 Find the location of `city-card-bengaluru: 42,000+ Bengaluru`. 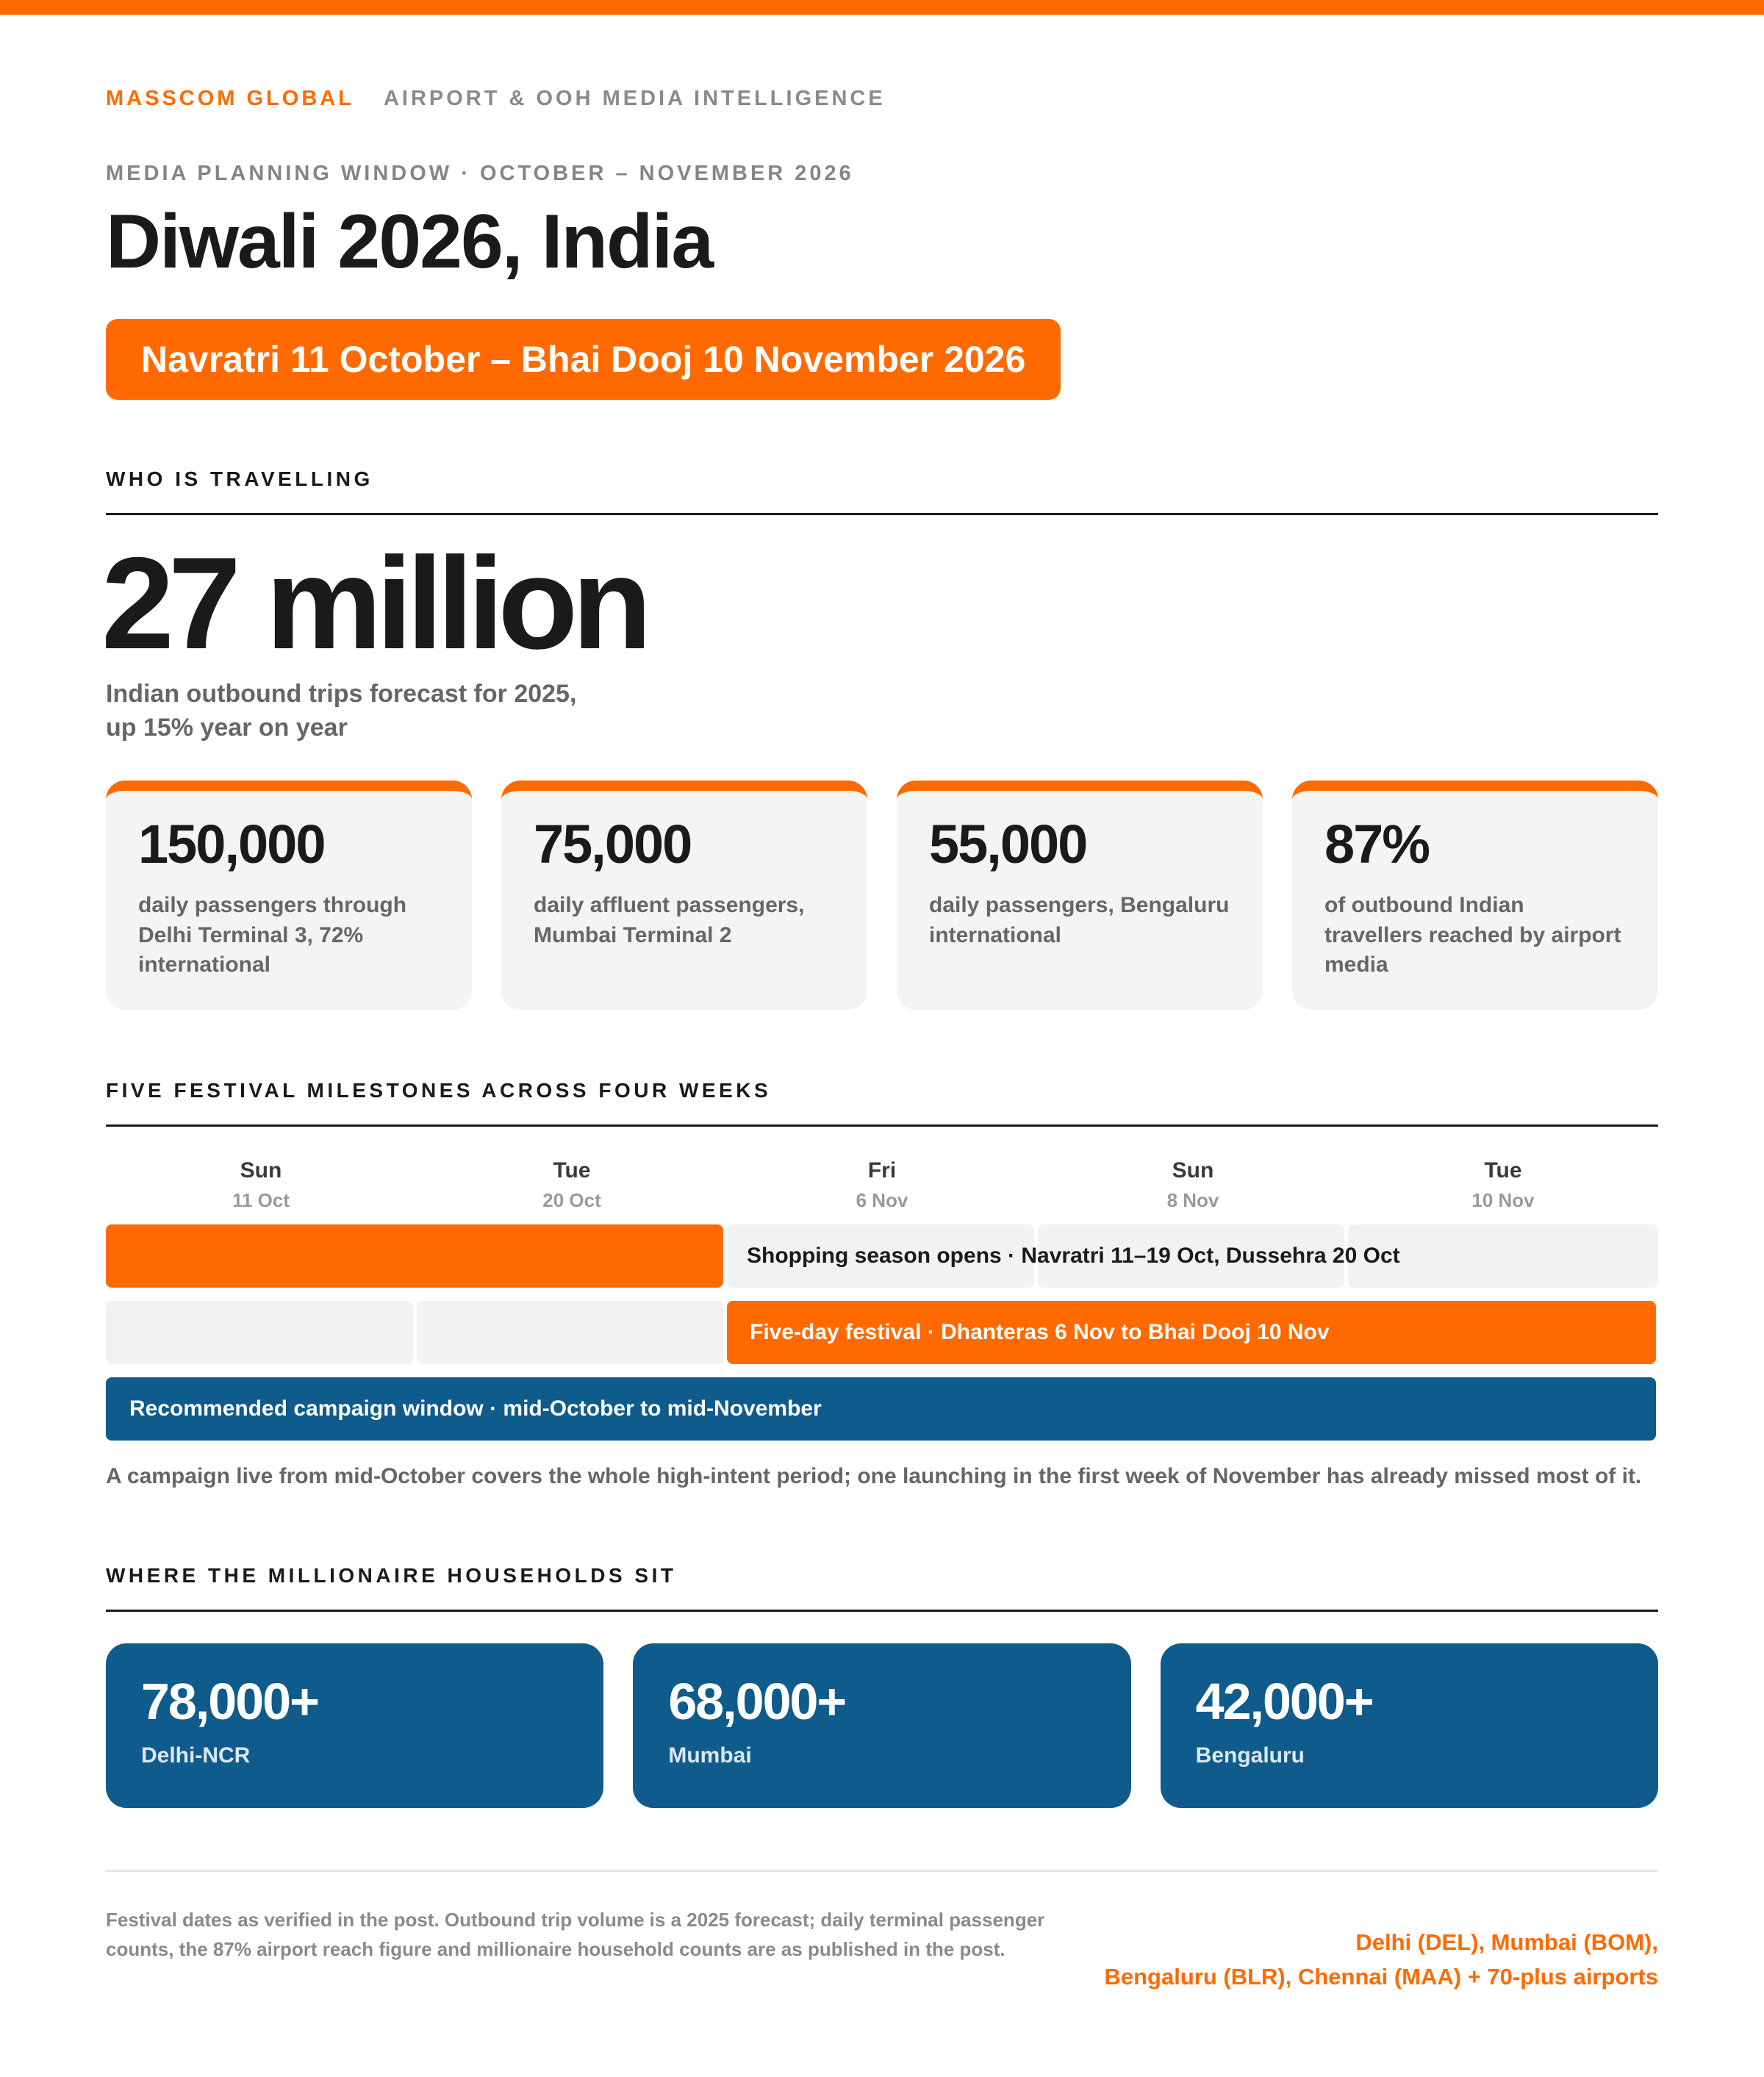

city-card-bengaluru: 42,000+ Bengaluru is located at coordinates (1409, 1725).